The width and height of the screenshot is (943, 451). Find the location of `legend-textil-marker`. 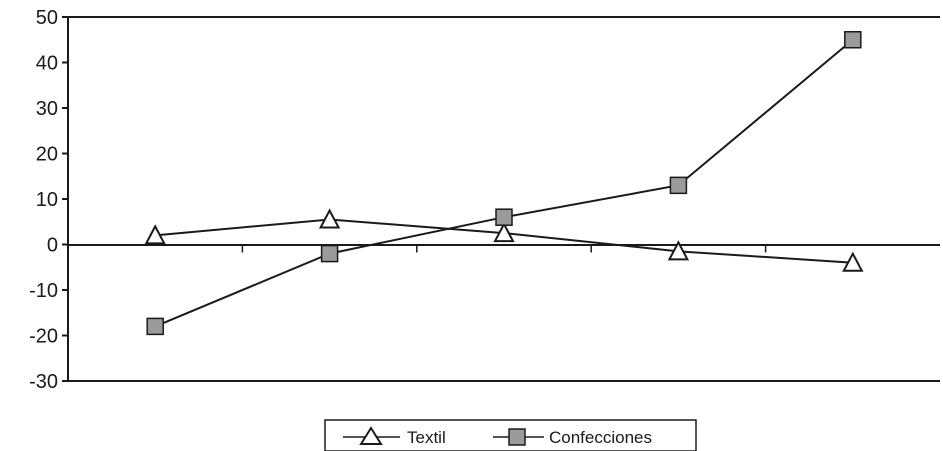

legend-textil-marker is located at coordinates (371, 435).